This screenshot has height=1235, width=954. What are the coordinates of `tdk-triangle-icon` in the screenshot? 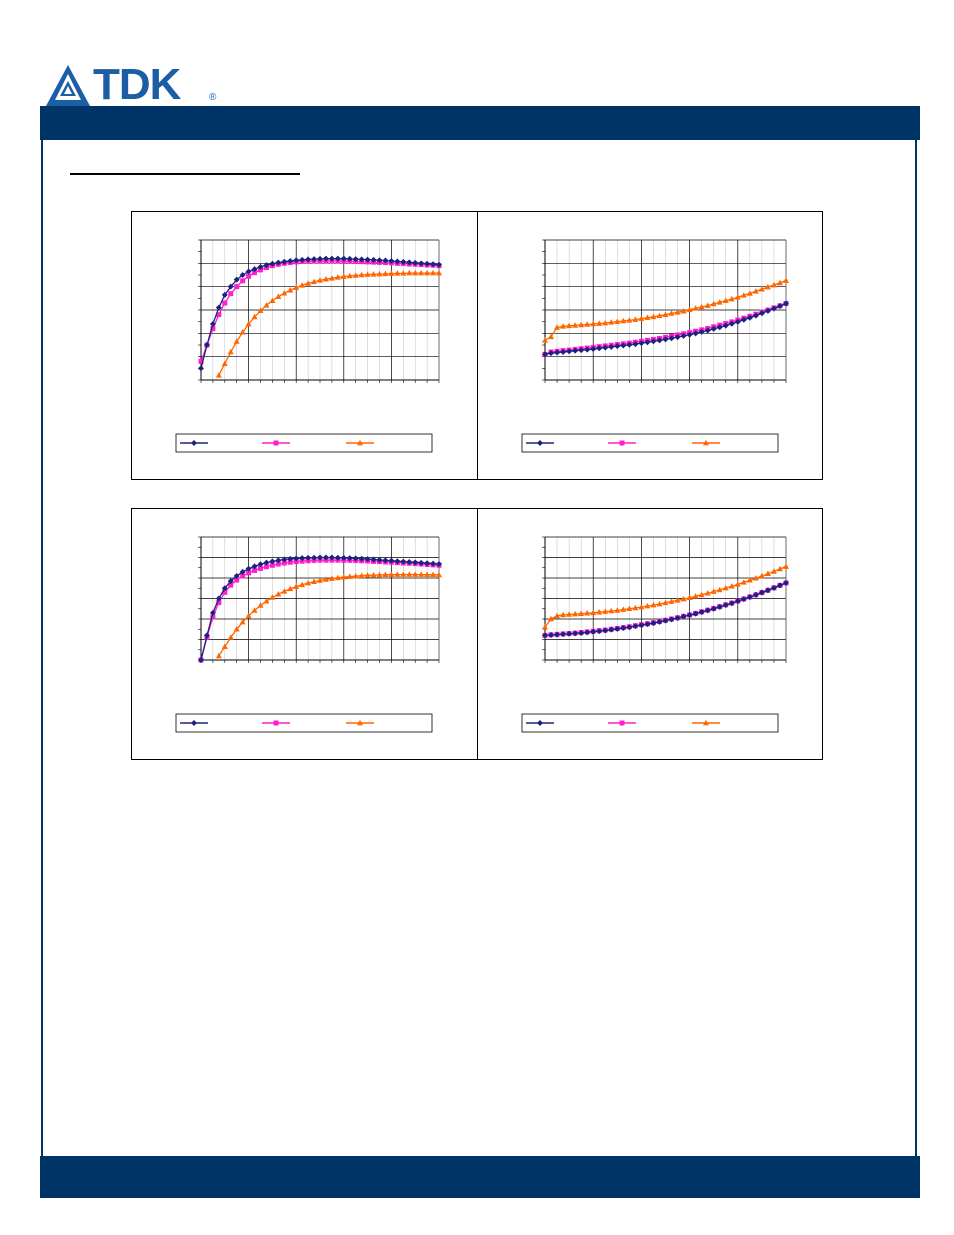 It's located at (68, 85).